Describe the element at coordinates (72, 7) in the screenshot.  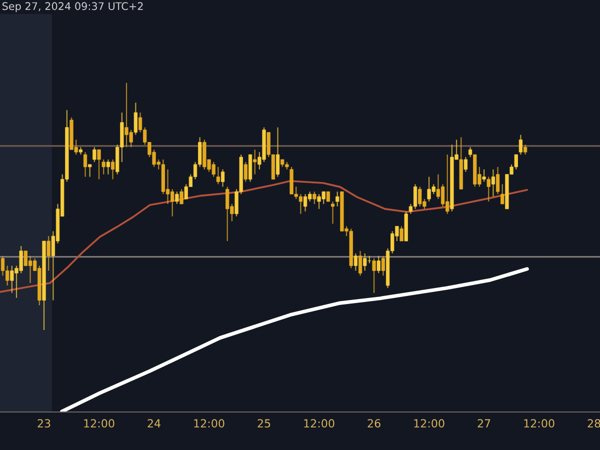
I see `text: Sep 27, 2024 09:37 UTC+2` at that location.